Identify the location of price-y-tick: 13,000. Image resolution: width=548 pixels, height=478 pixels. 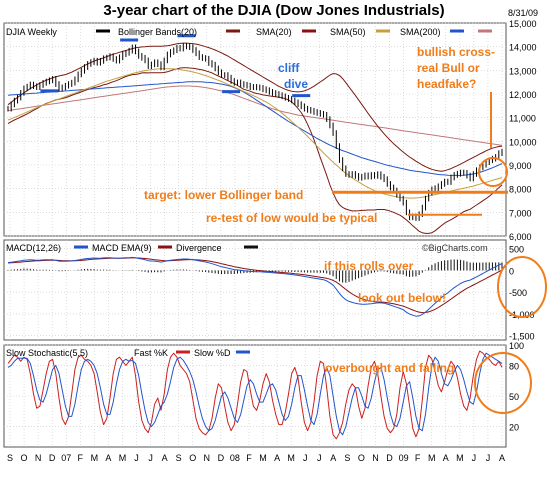
(523, 71).